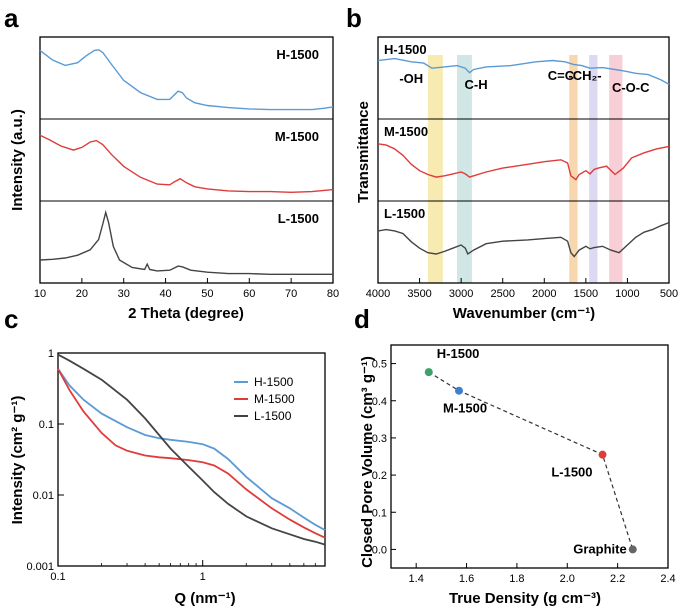 This screenshot has height=615, width=685. Describe the element at coordinates (17, 460) in the screenshot. I see `panel-c-ylabel: Intensity (cm² g⁻¹)` at that location.